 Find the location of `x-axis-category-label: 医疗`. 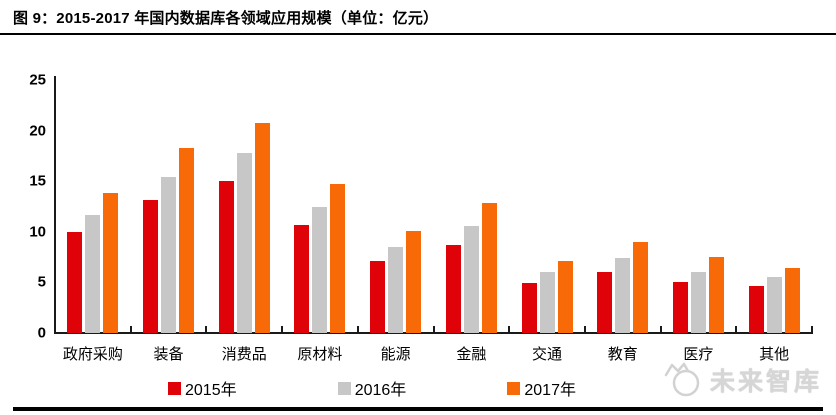

x-axis-category-label: 医疗 is located at coordinates (698, 354).